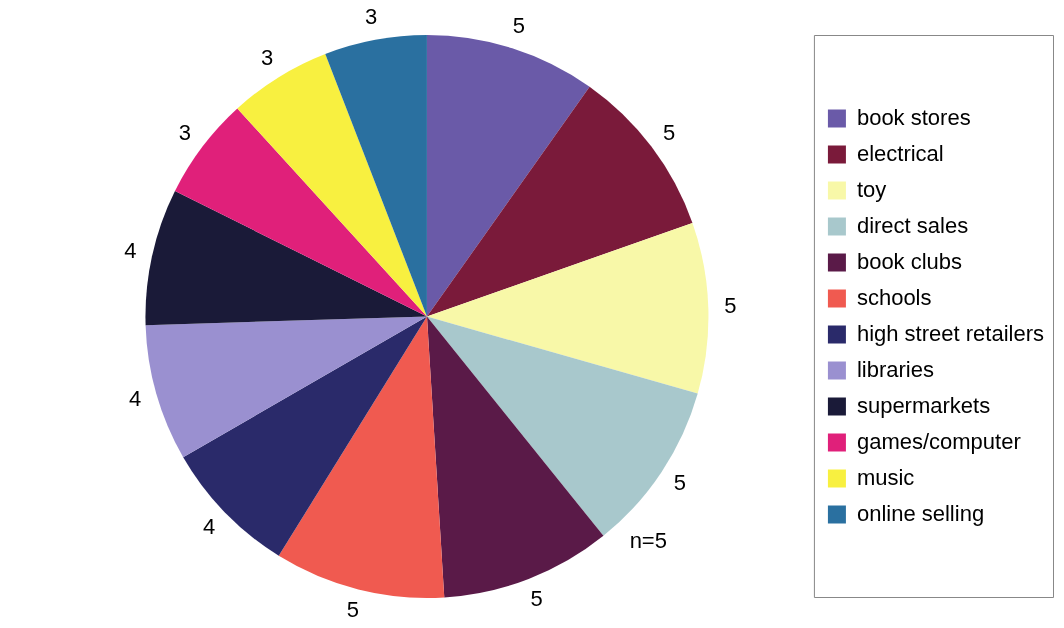 The image size is (1064, 628). What do you see at coordinates (938, 441) in the screenshot?
I see `legend-label: games/computer` at bounding box center [938, 441].